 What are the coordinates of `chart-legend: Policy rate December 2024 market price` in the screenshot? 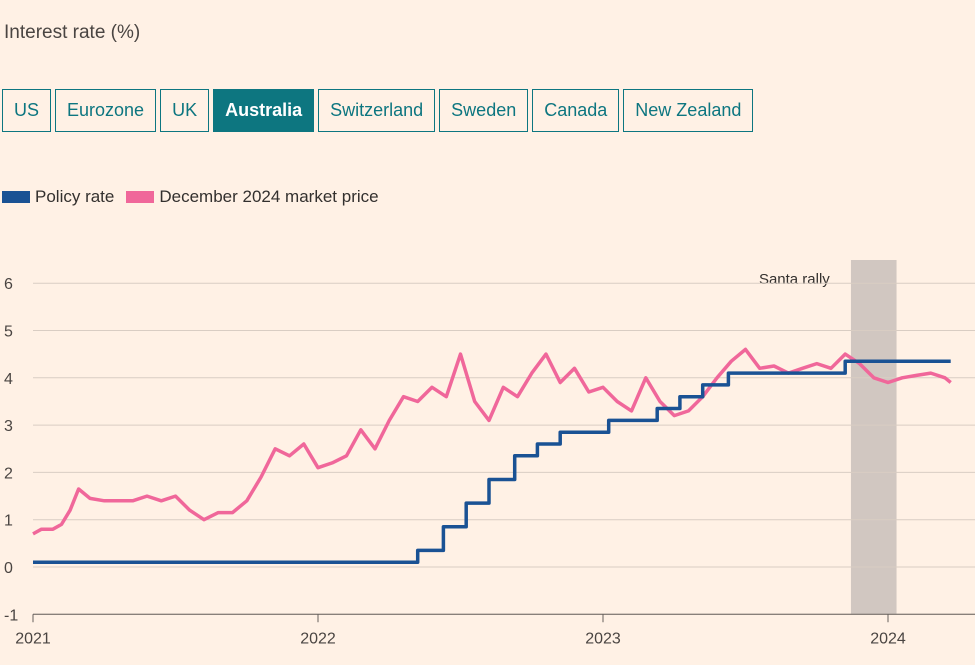 It's located at (196, 197).